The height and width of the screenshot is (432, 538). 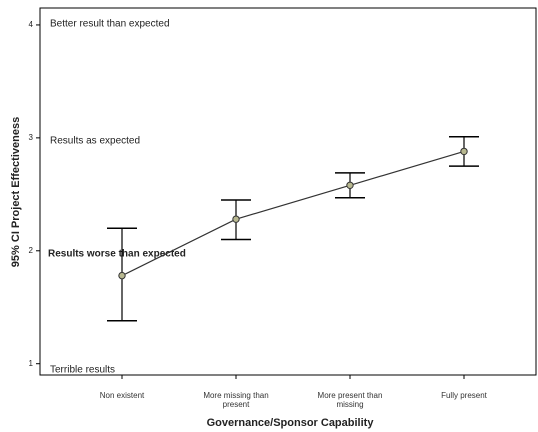 What do you see at coordinates (236, 400) in the screenshot?
I see `x-tick-label: More missing than present` at bounding box center [236, 400].